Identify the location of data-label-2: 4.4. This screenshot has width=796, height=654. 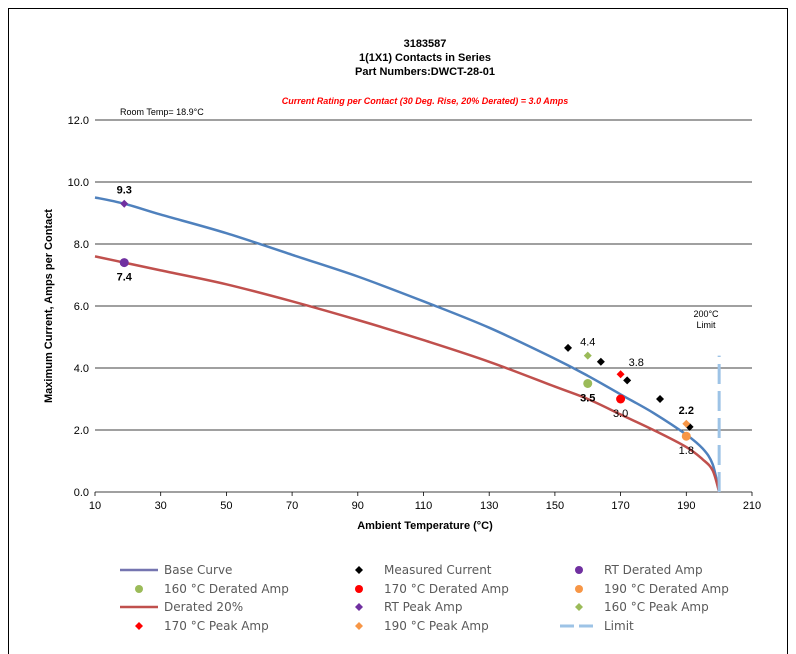
(587, 343).